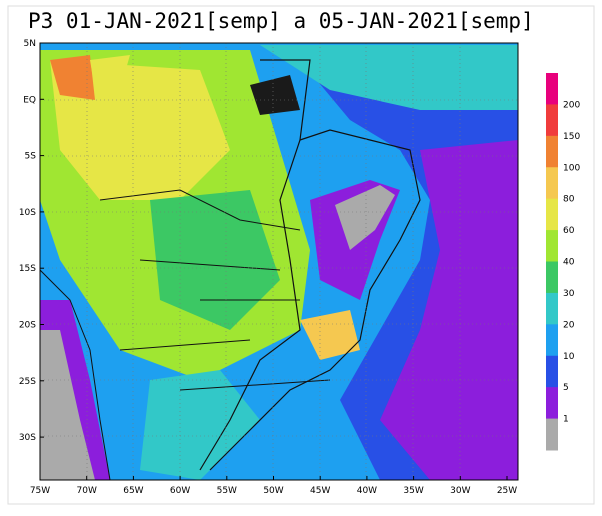 Image resolution: width=602 pixels, height=516 pixels. What do you see at coordinates (31, 157) in the screenshot?
I see `lat-label: 5S` at bounding box center [31, 157].